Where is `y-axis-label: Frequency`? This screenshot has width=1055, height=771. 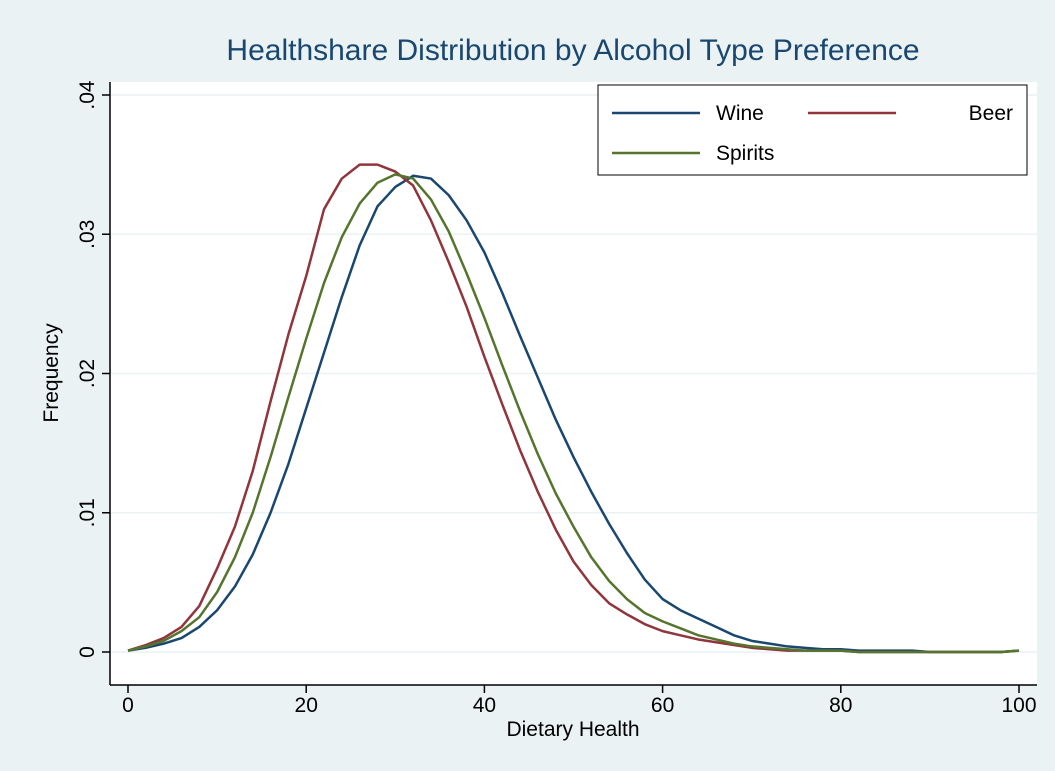 y-axis-label: Frequency is located at coordinates (51, 373).